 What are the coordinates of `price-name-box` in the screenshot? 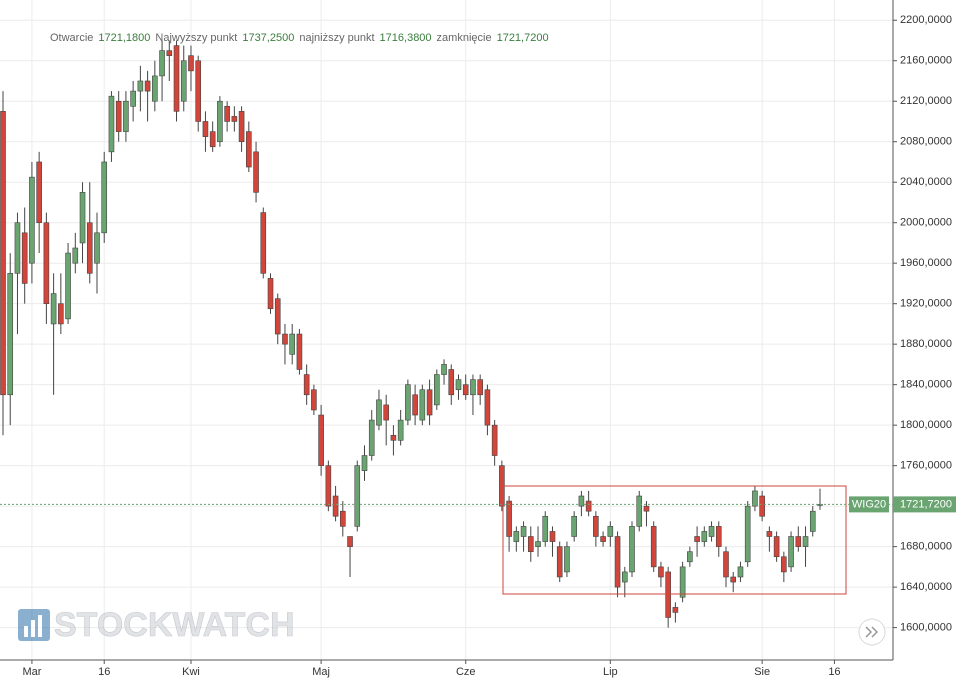 It's located at (869, 504).